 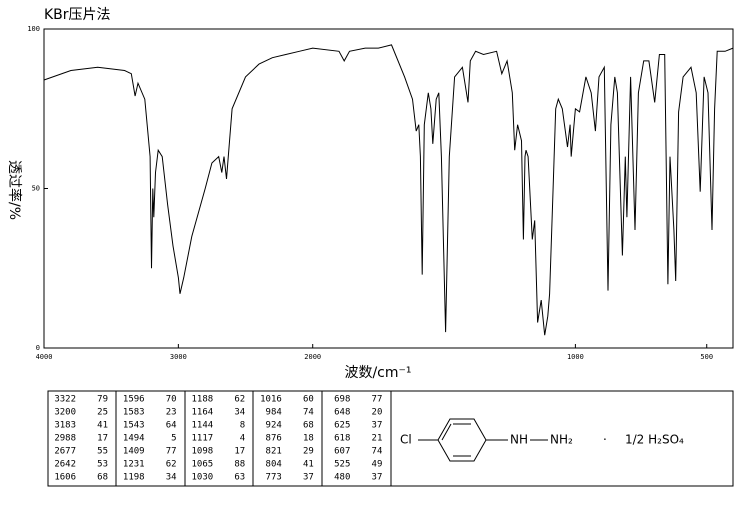 I want to click on y-tick-label: 0, so click(x=38, y=348).